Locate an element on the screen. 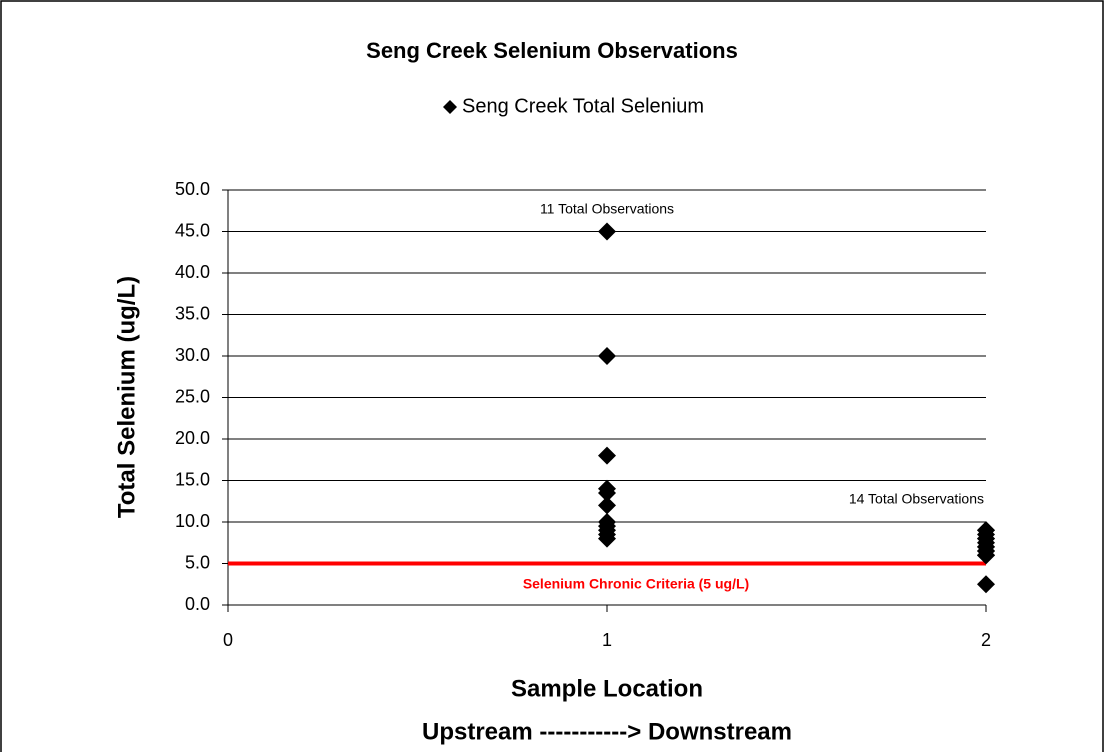 Image resolution: width=1105 pixels, height=752 pixels. legend-label: Seng Creek Total Selenium is located at coordinates (583, 106).